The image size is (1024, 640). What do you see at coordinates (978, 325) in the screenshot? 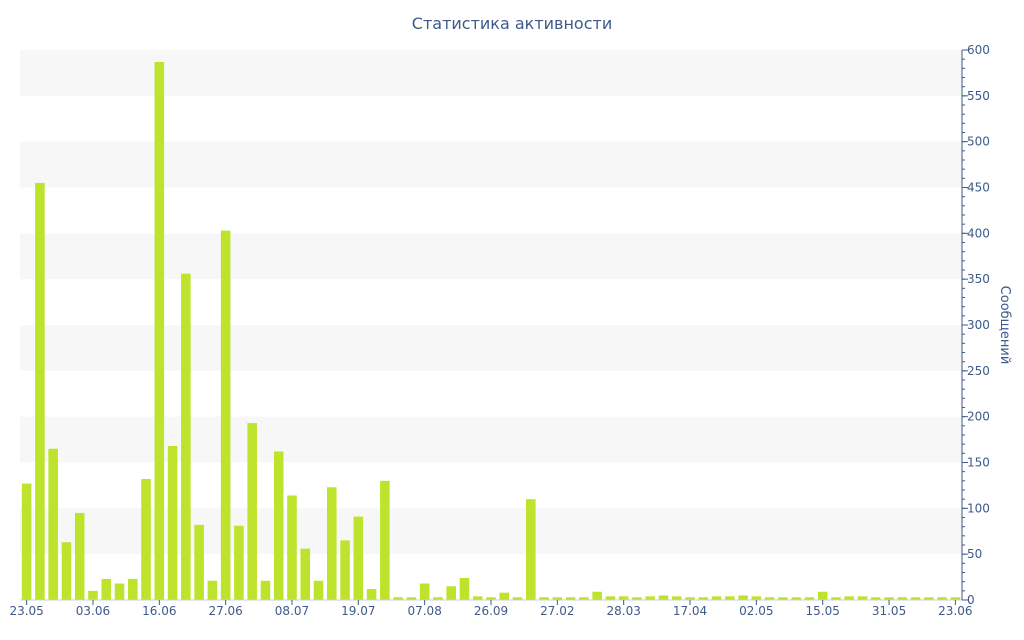
I see `y-tick-label: 300` at bounding box center [978, 325].